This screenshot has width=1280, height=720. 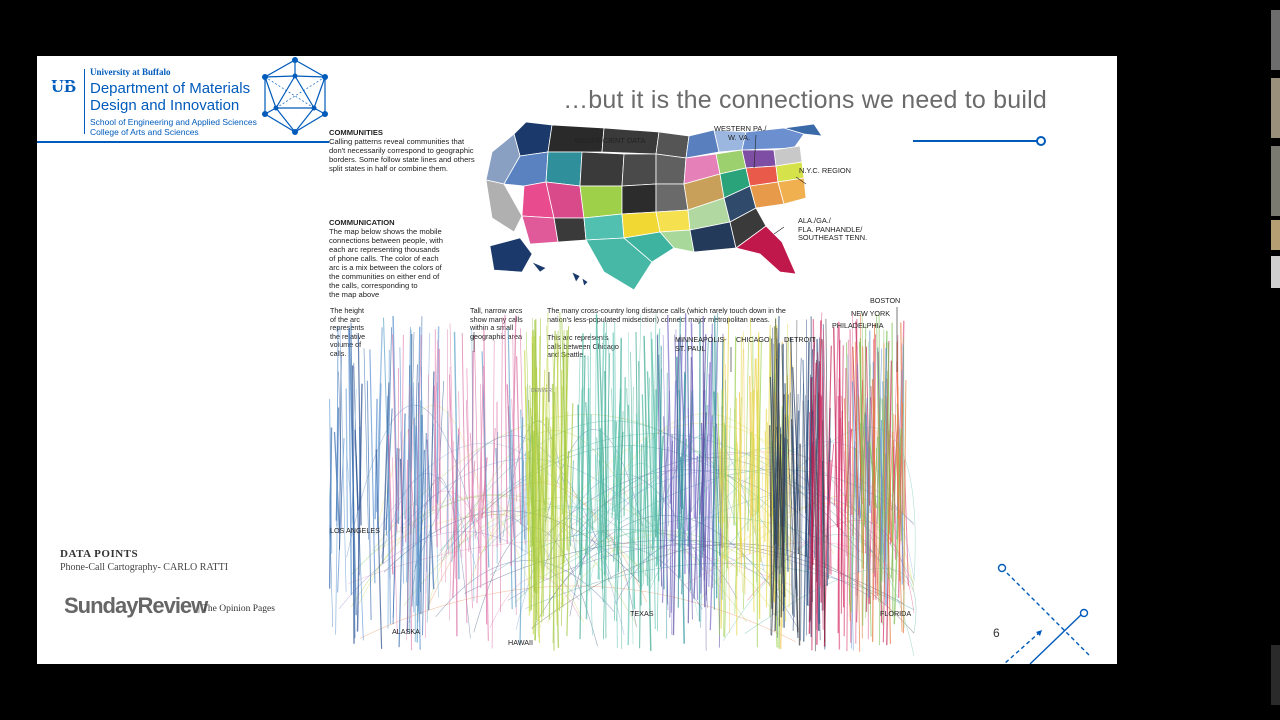 I want to click on city-label-los-angeles: LOS ANGELES, so click(x=355, y=530).